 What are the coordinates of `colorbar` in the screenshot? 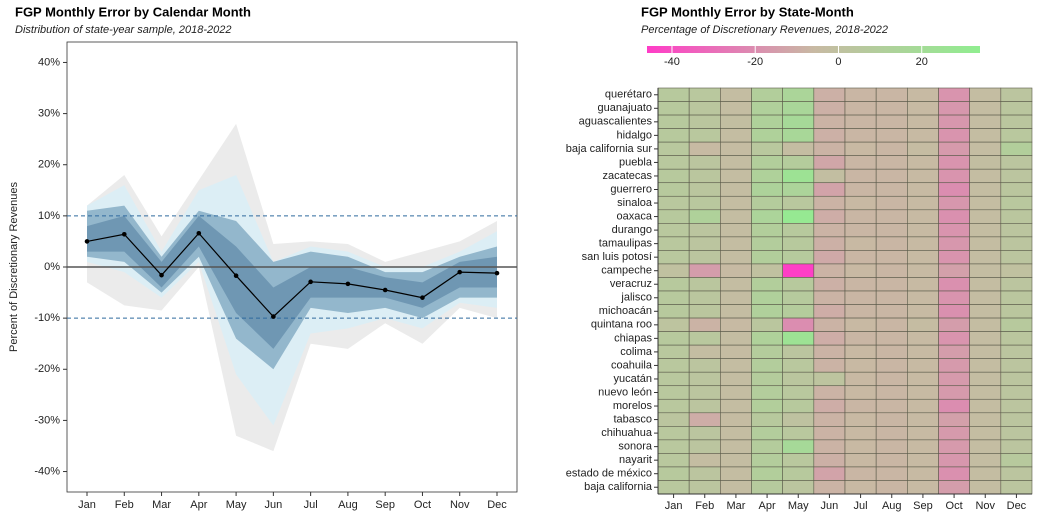 It's located at (813, 49).